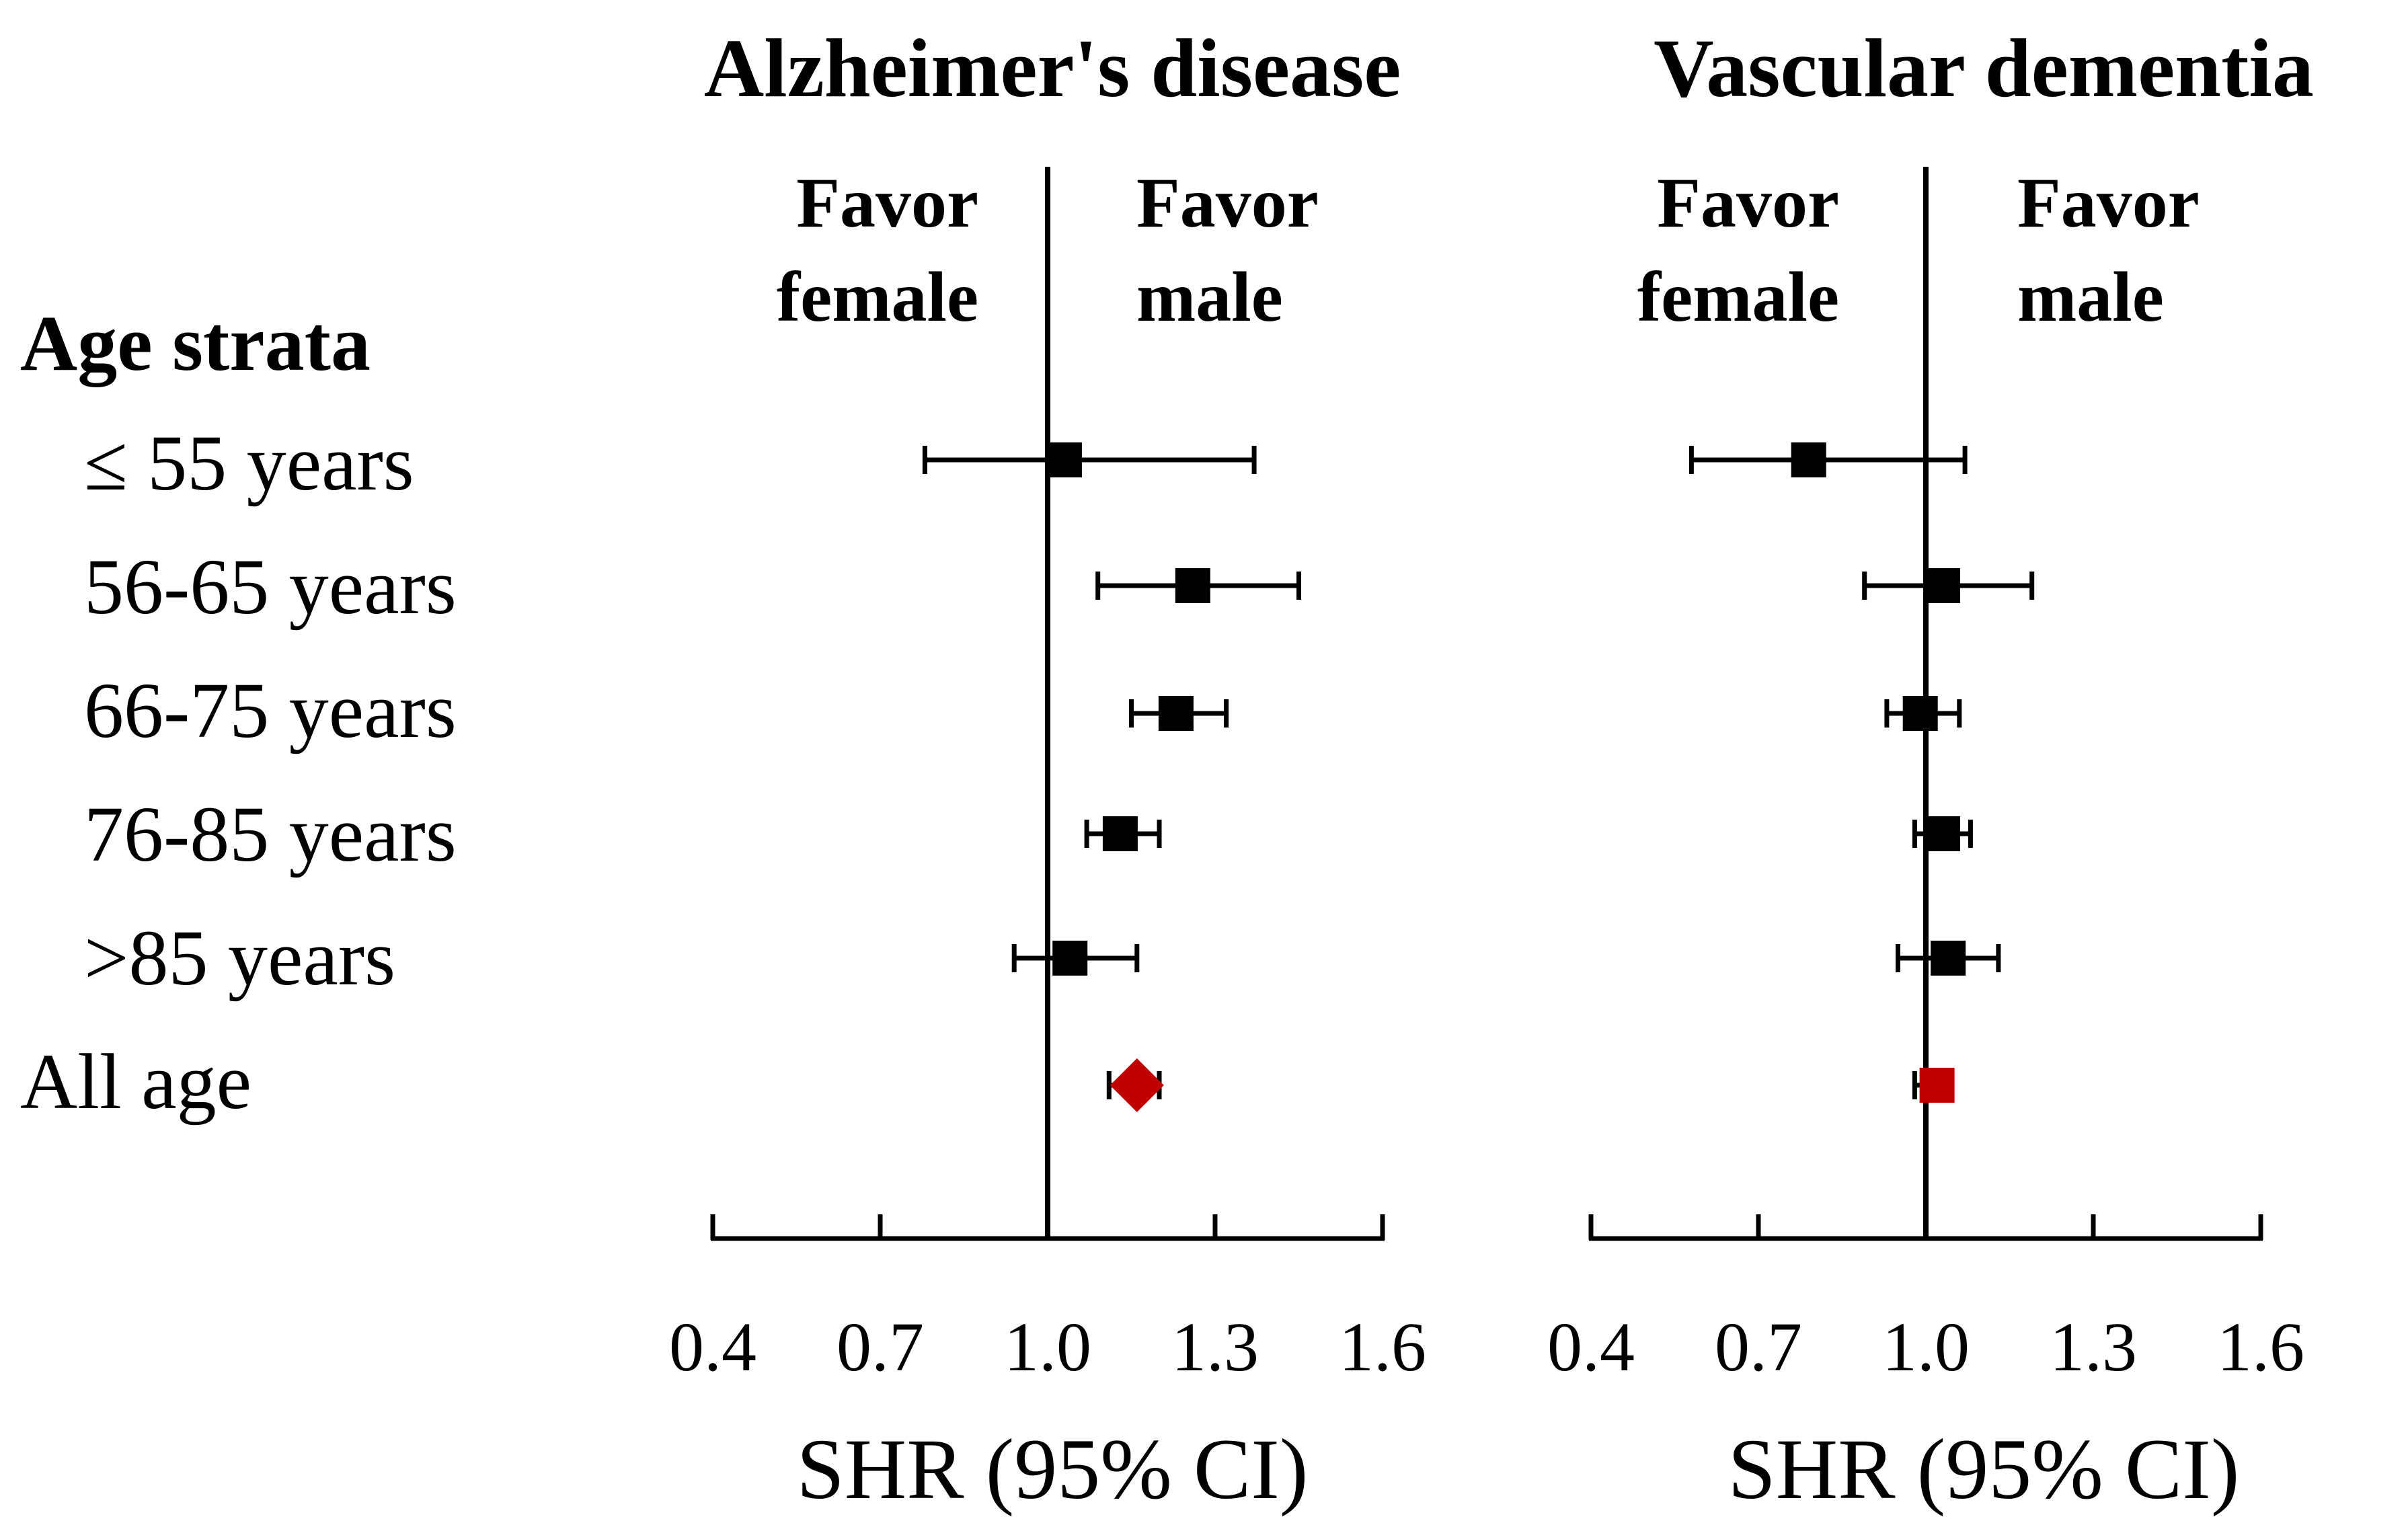 This screenshot has height=1529, width=2408. I want to click on row-label-gt85: >85 years, so click(240, 958).